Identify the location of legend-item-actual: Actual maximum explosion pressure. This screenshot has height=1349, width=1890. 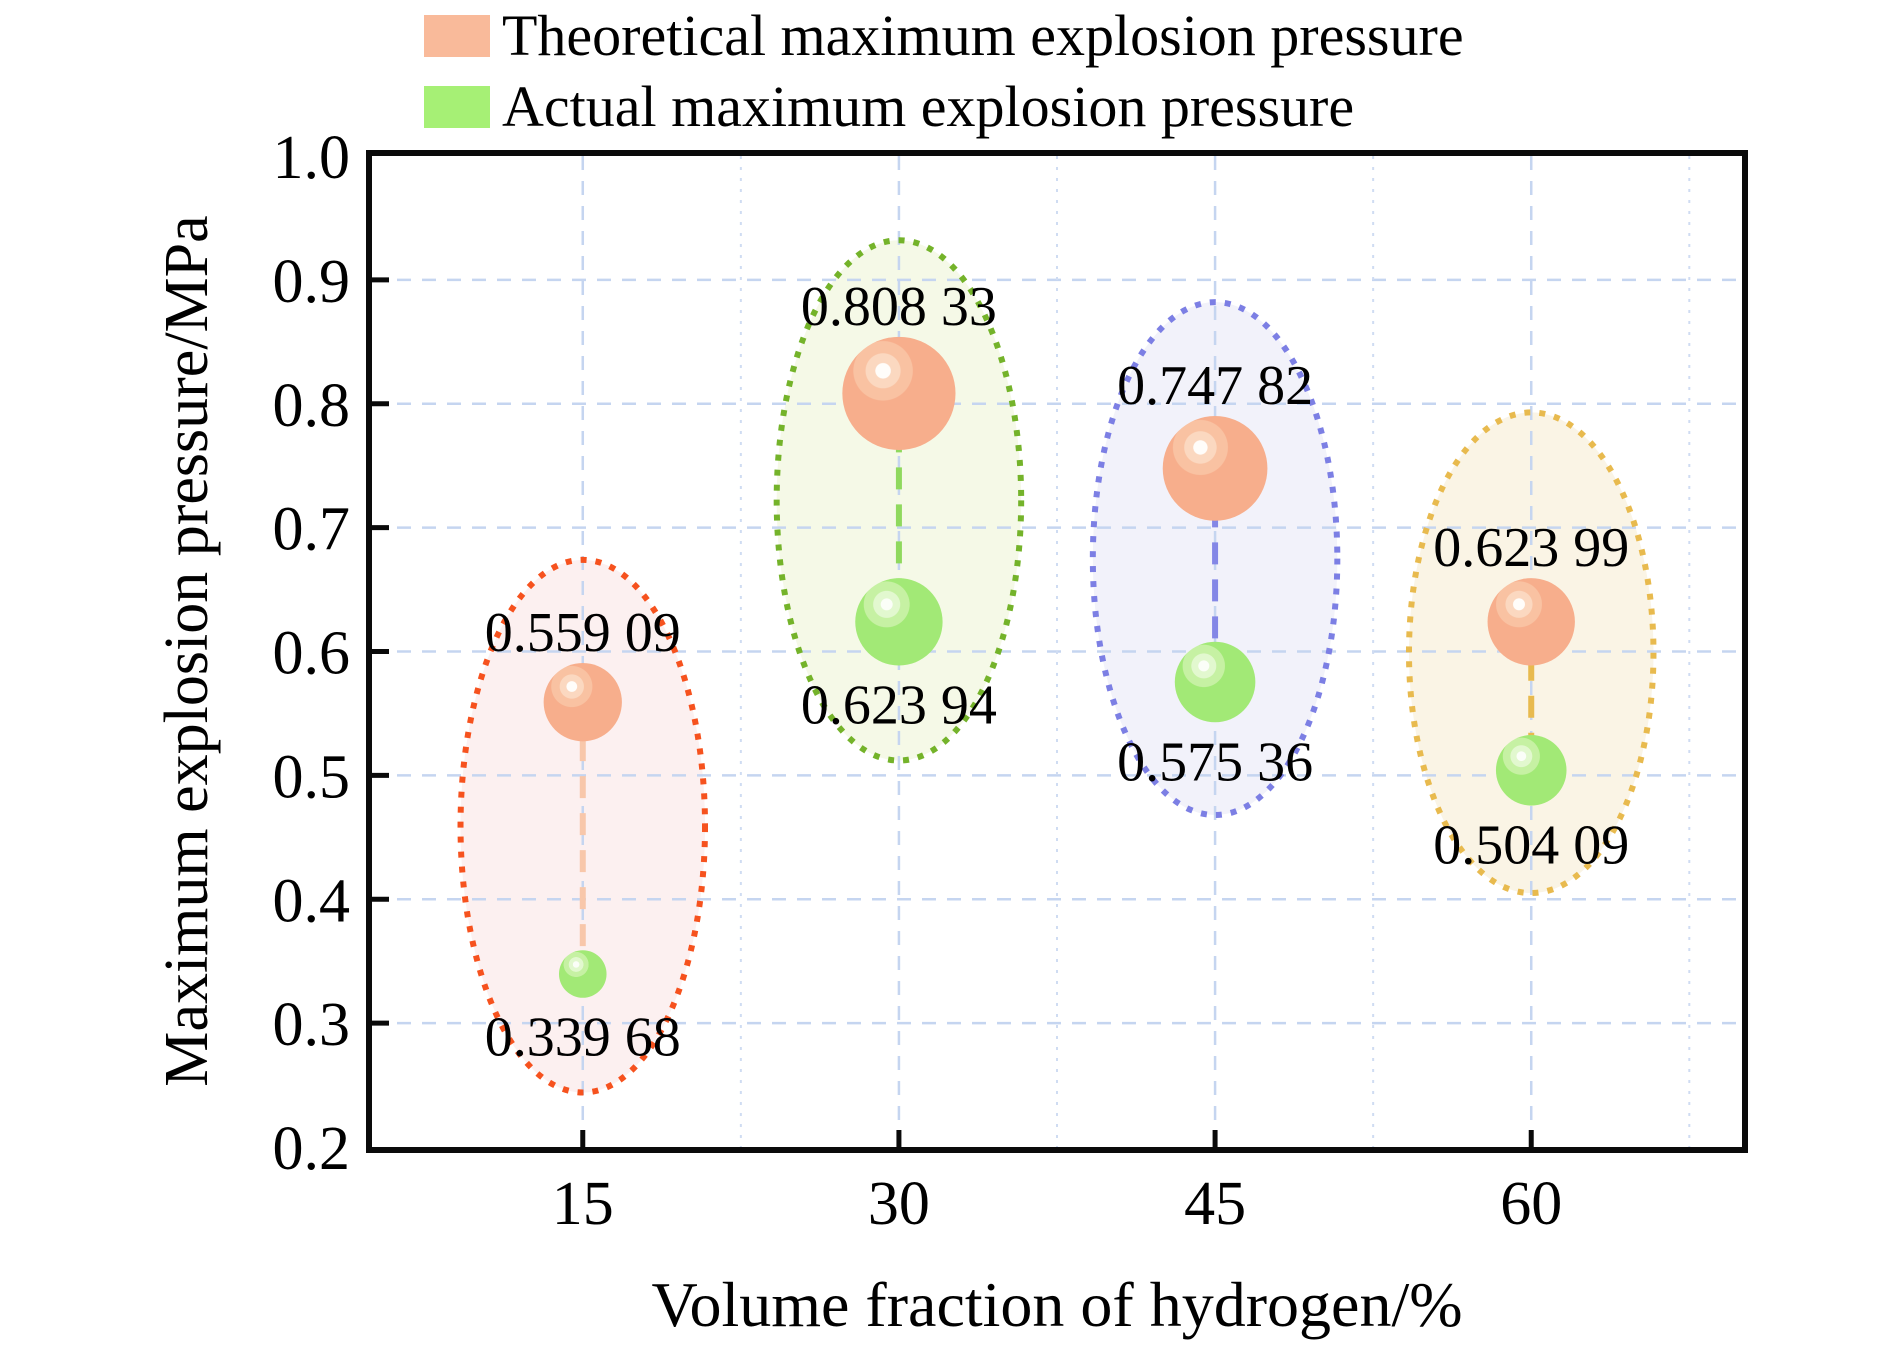
(944, 106).